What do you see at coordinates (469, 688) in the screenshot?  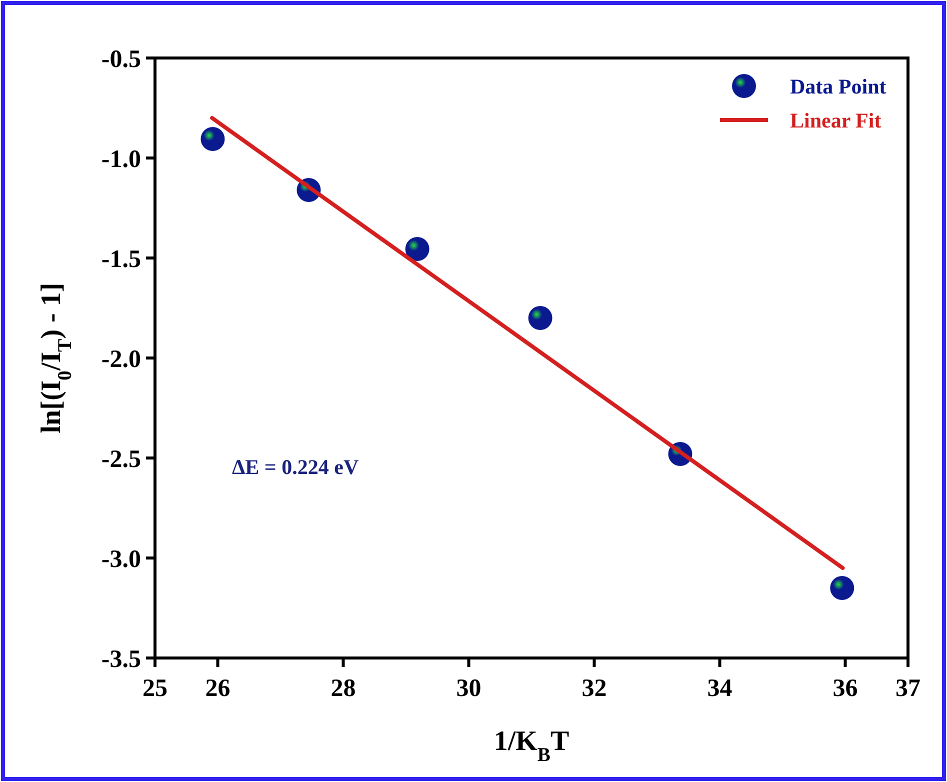 I see `x-tick-label: 30` at bounding box center [469, 688].